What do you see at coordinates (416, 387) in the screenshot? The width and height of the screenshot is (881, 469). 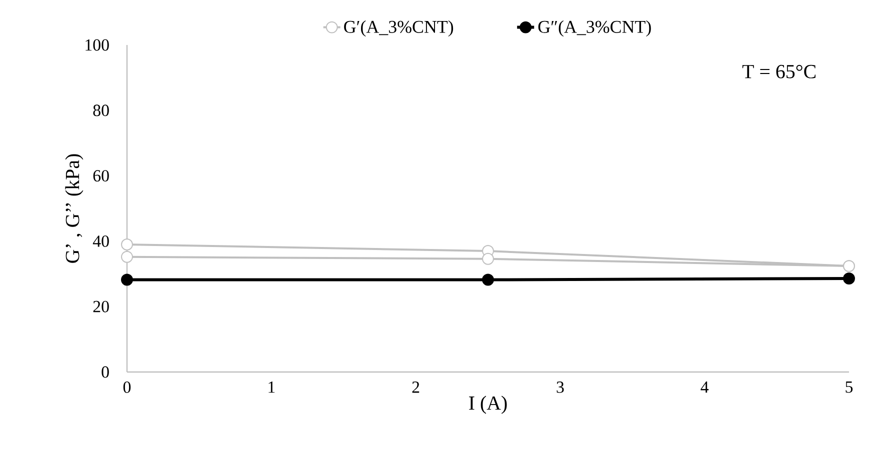 I see `x-tick-label: 2` at bounding box center [416, 387].